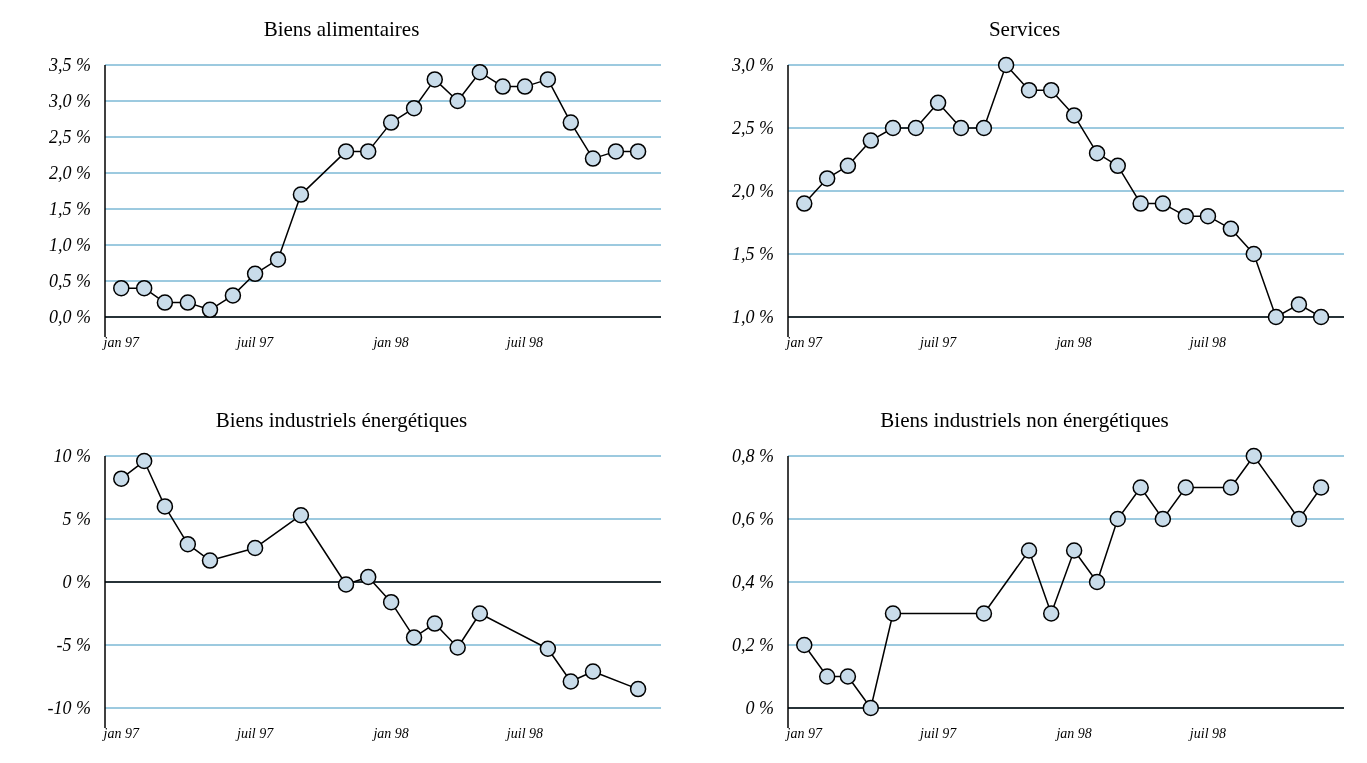  Describe the element at coordinates (753, 456) in the screenshot. I see `y-tick-label: 0,8 %` at that location.